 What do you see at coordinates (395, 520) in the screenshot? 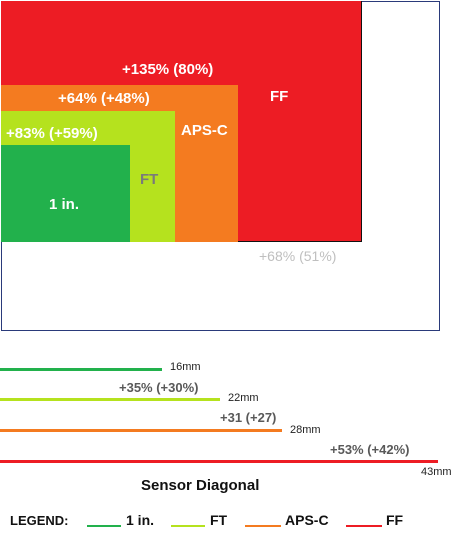
I see `legend-text-ff: FF` at bounding box center [395, 520].